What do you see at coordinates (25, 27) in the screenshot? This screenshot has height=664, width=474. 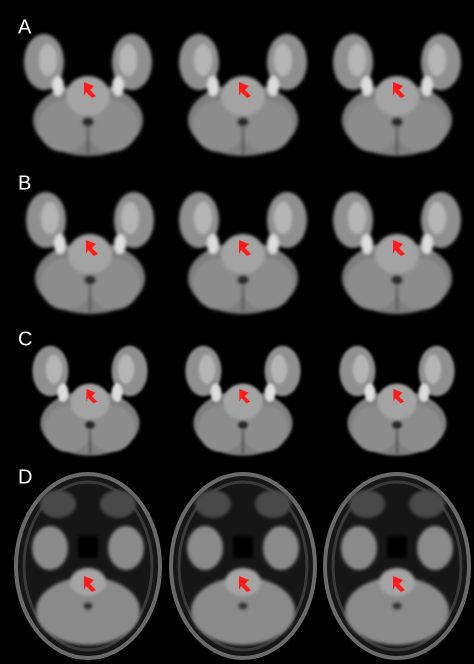 I see `panel-label: A` at bounding box center [25, 27].